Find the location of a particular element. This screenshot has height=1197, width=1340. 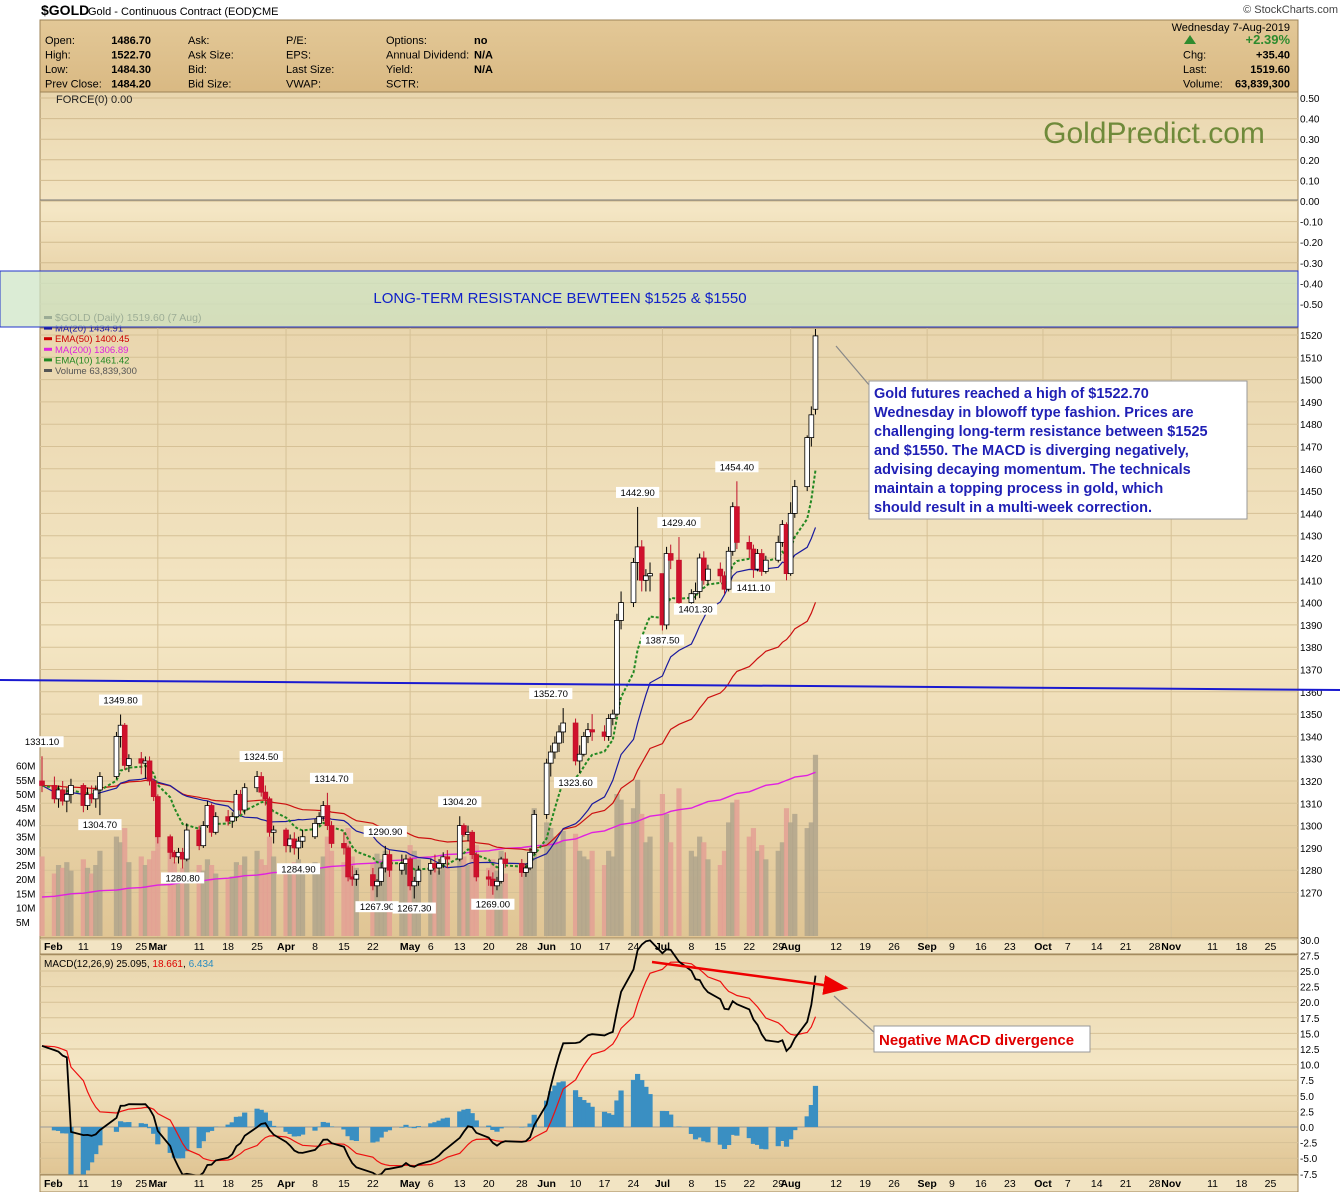

x-axis-label-bottom: May is located at coordinates (410, 1184).